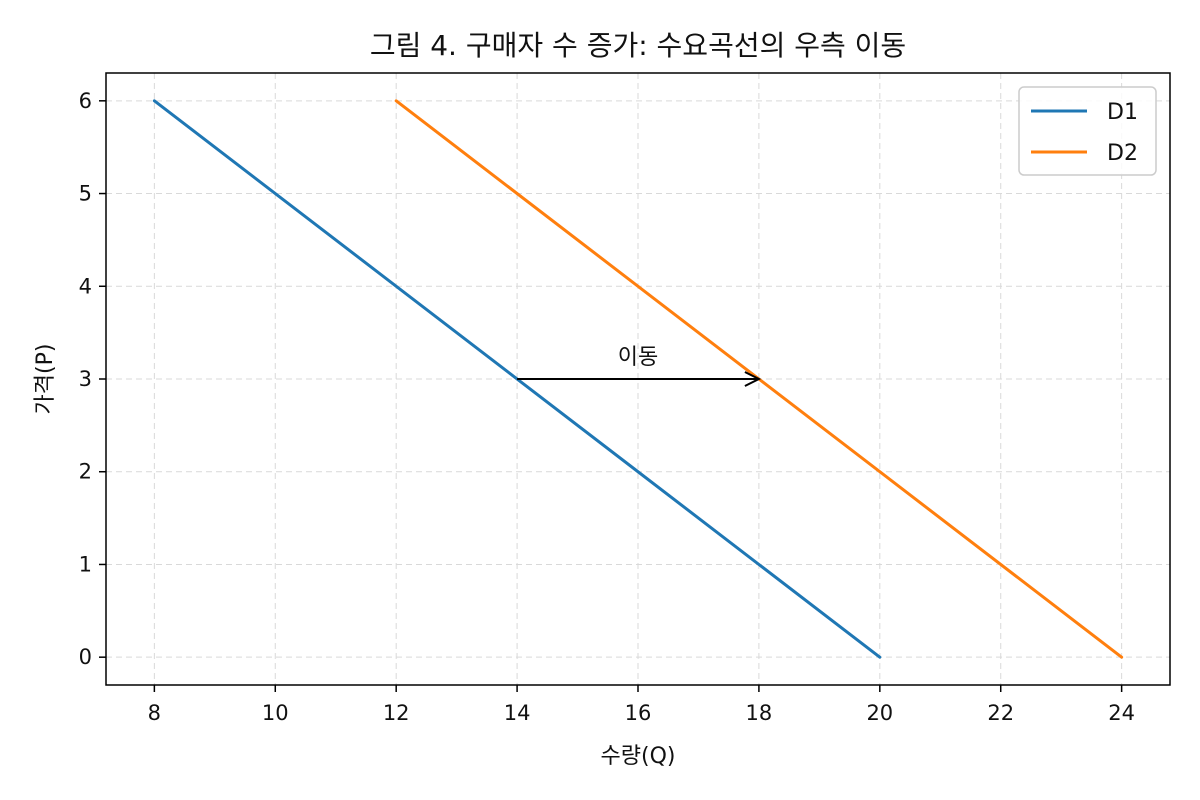  What do you see at coordinates (753, 379) in the screenshot?
I see `shift-arrow-head` at bounding box center [753, 379].